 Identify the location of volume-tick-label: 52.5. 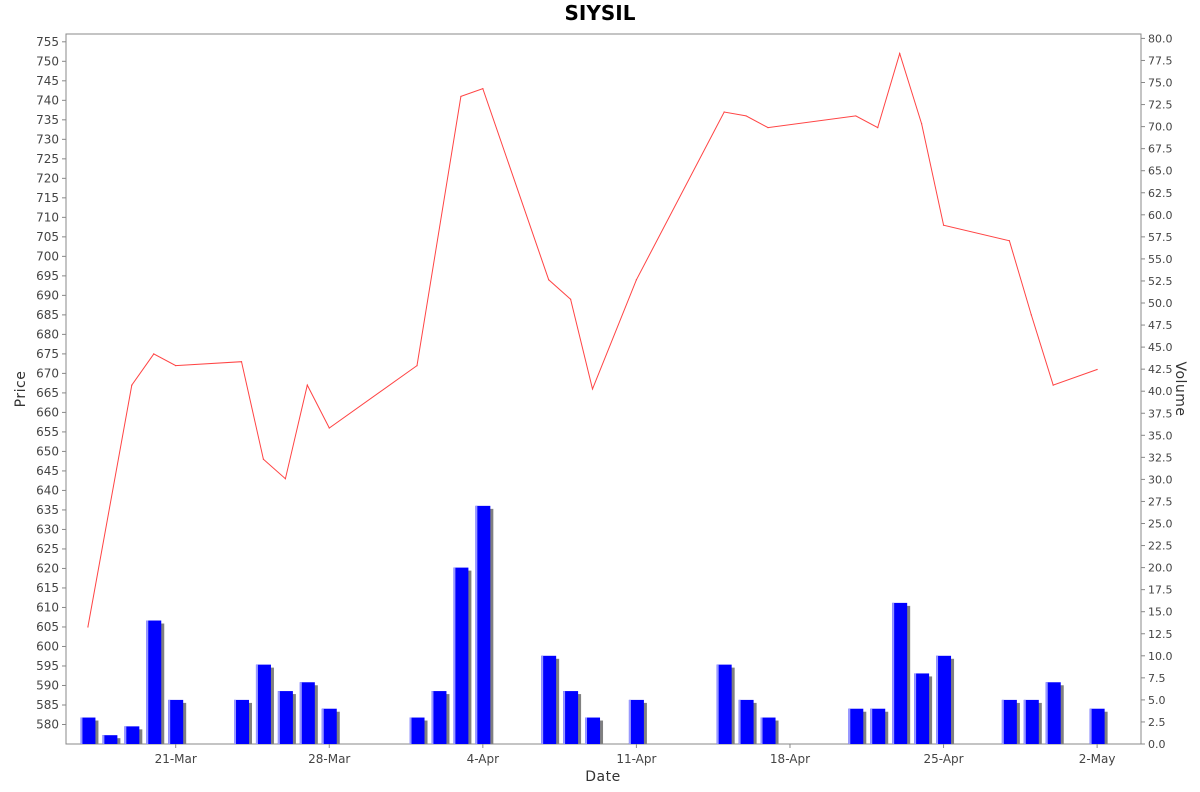
(1160, 281).